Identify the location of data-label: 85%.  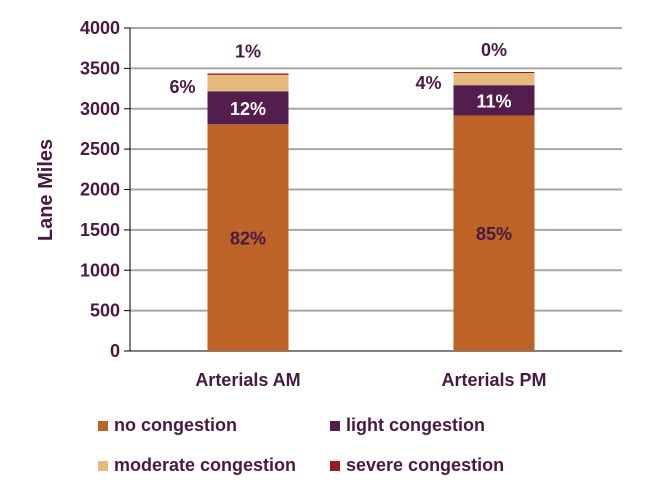
(494, 234).